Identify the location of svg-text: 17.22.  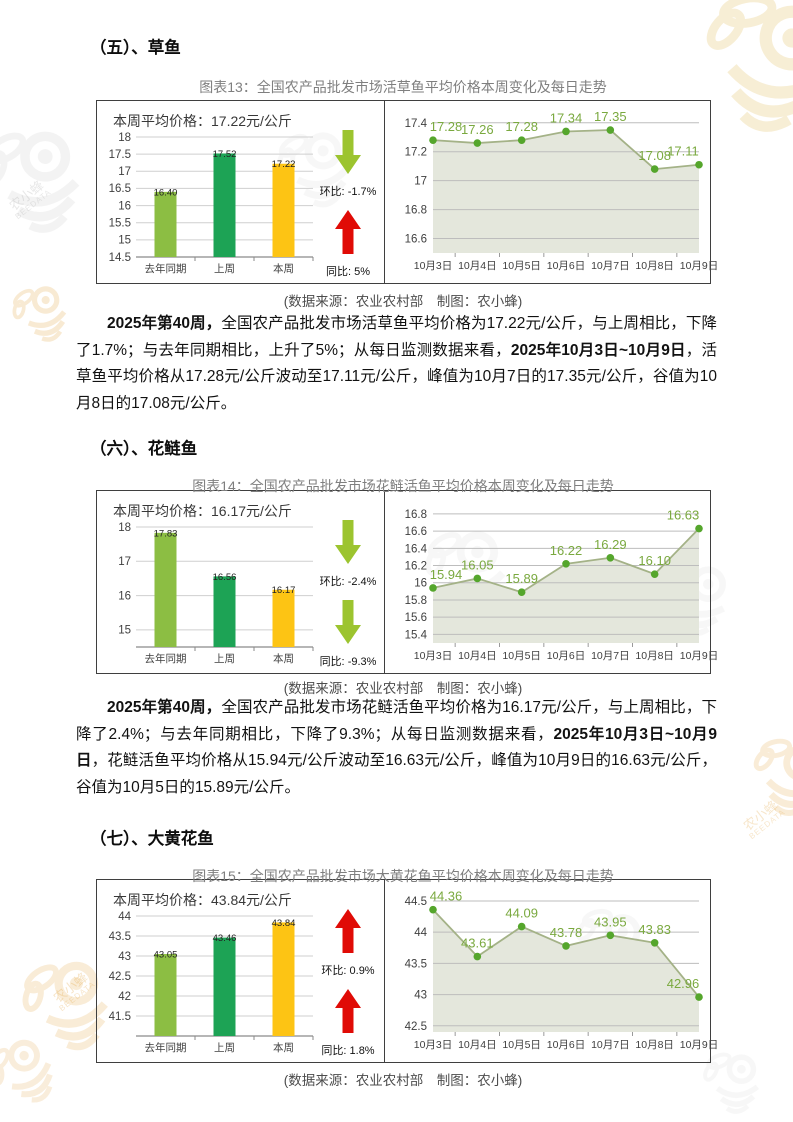
(284, 164).